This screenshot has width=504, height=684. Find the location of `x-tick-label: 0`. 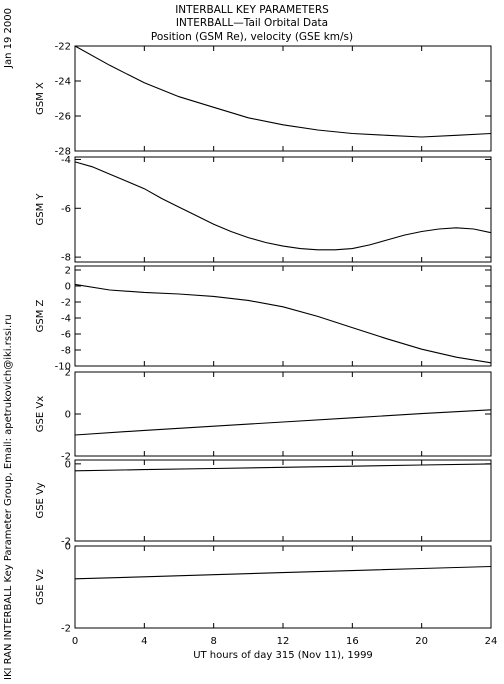

x-tick-label: 0 is located at coordinates (75, 641).